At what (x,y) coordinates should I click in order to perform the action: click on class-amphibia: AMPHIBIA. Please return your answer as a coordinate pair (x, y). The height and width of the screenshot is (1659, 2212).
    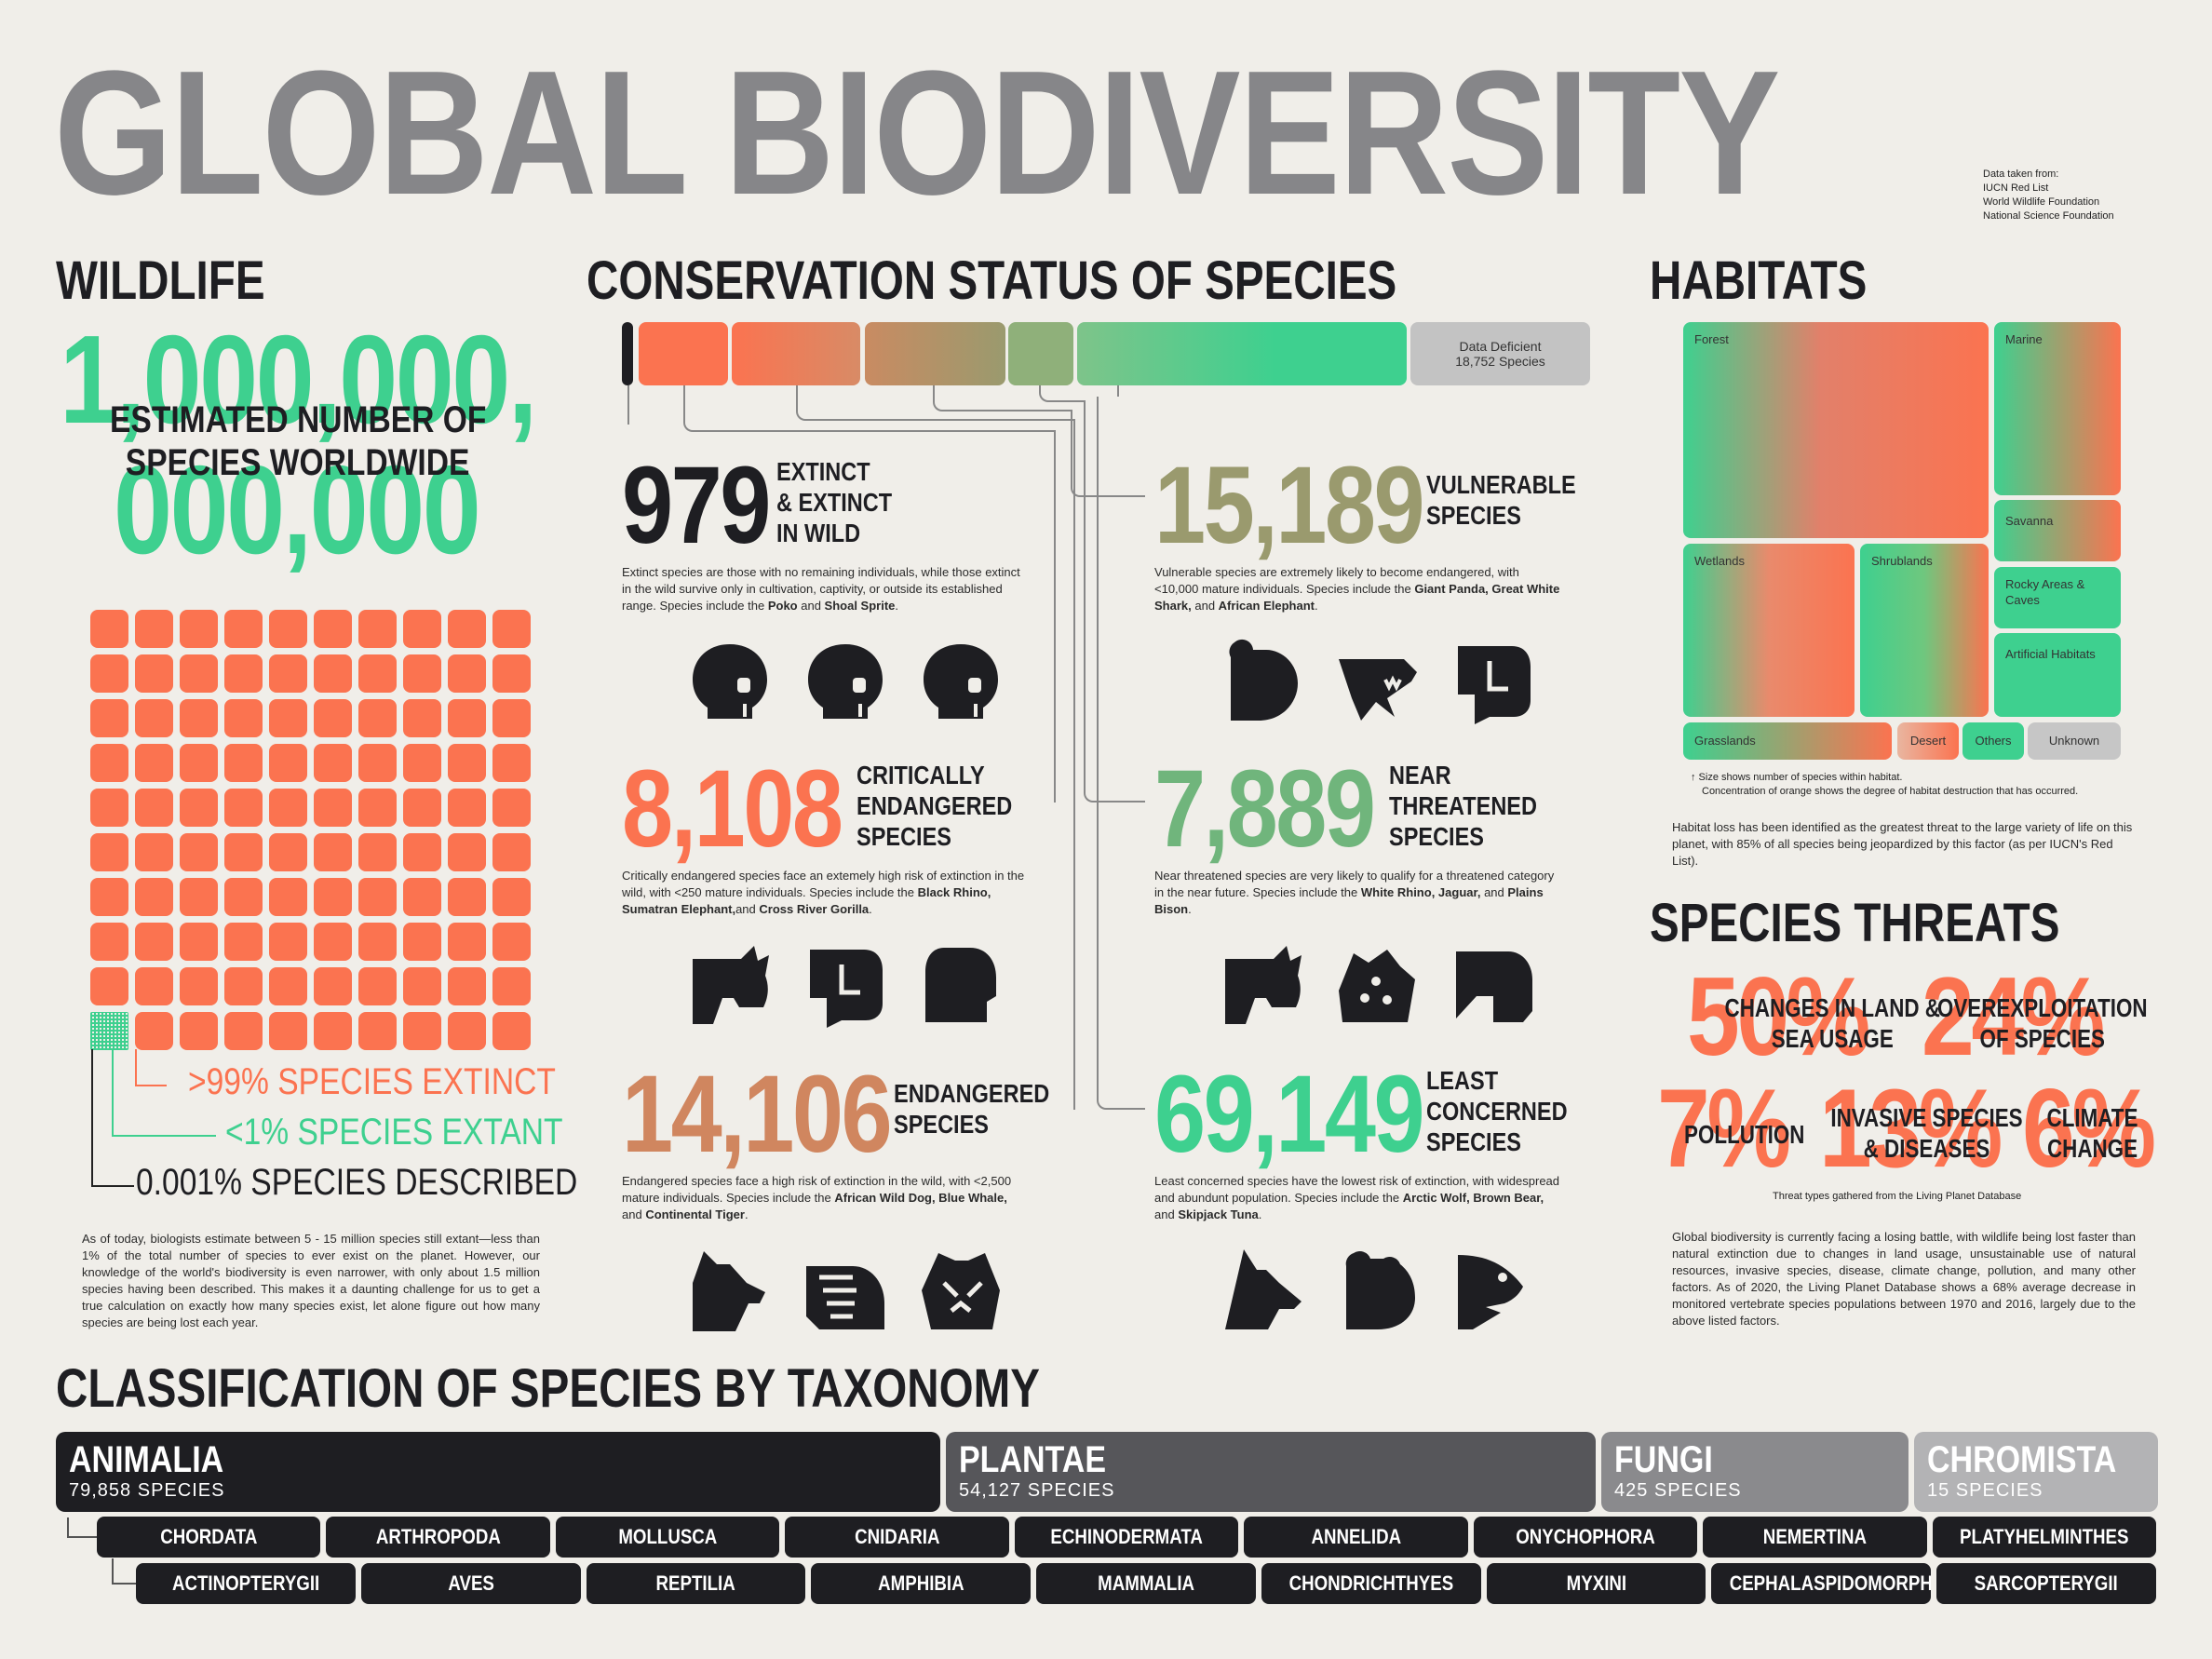
    Looking at the image, I should click on (921, 1583).